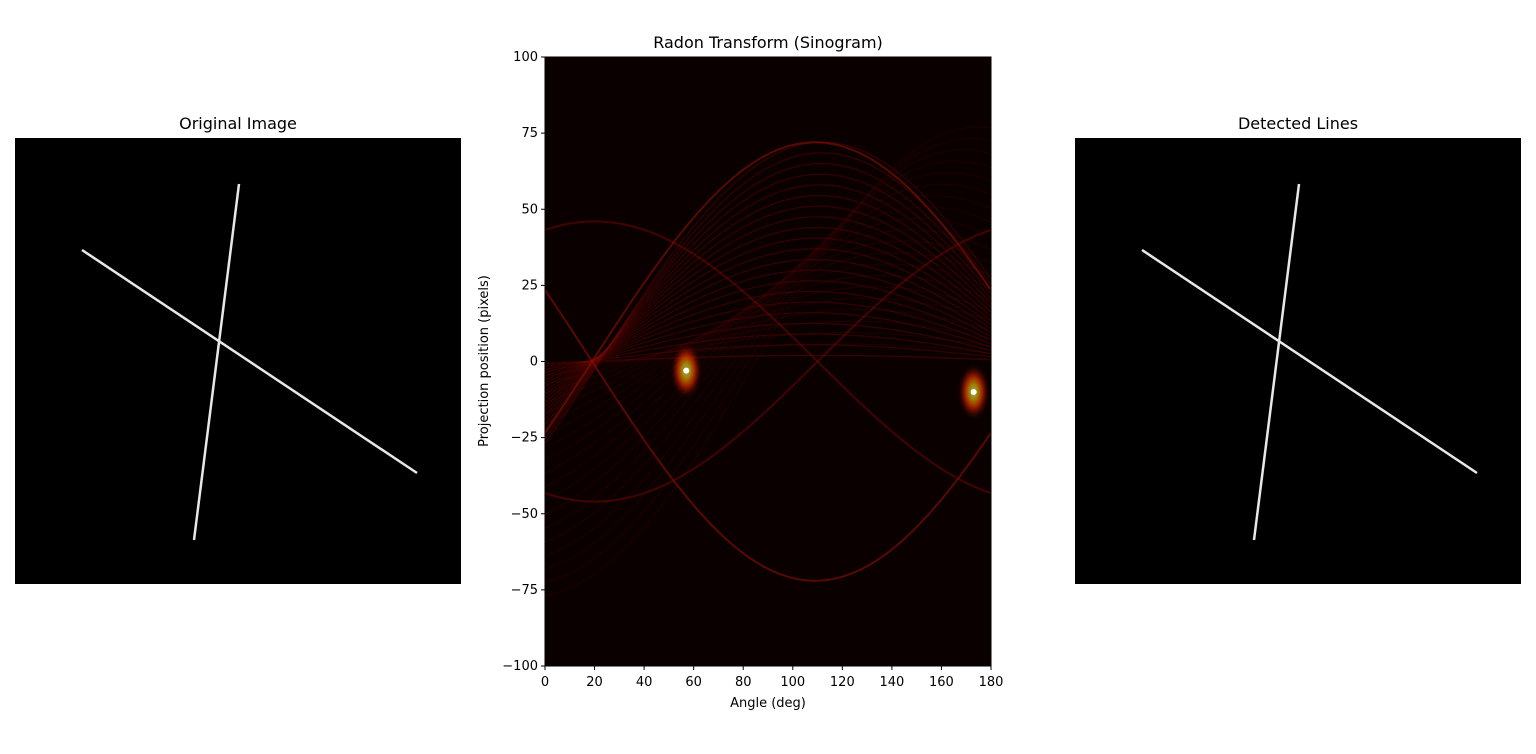 This screenshot has height=754, width=1536. Describe the element at coordinates (941, 682) in the screenshot. I see `x-tick-label: 160` at that location.